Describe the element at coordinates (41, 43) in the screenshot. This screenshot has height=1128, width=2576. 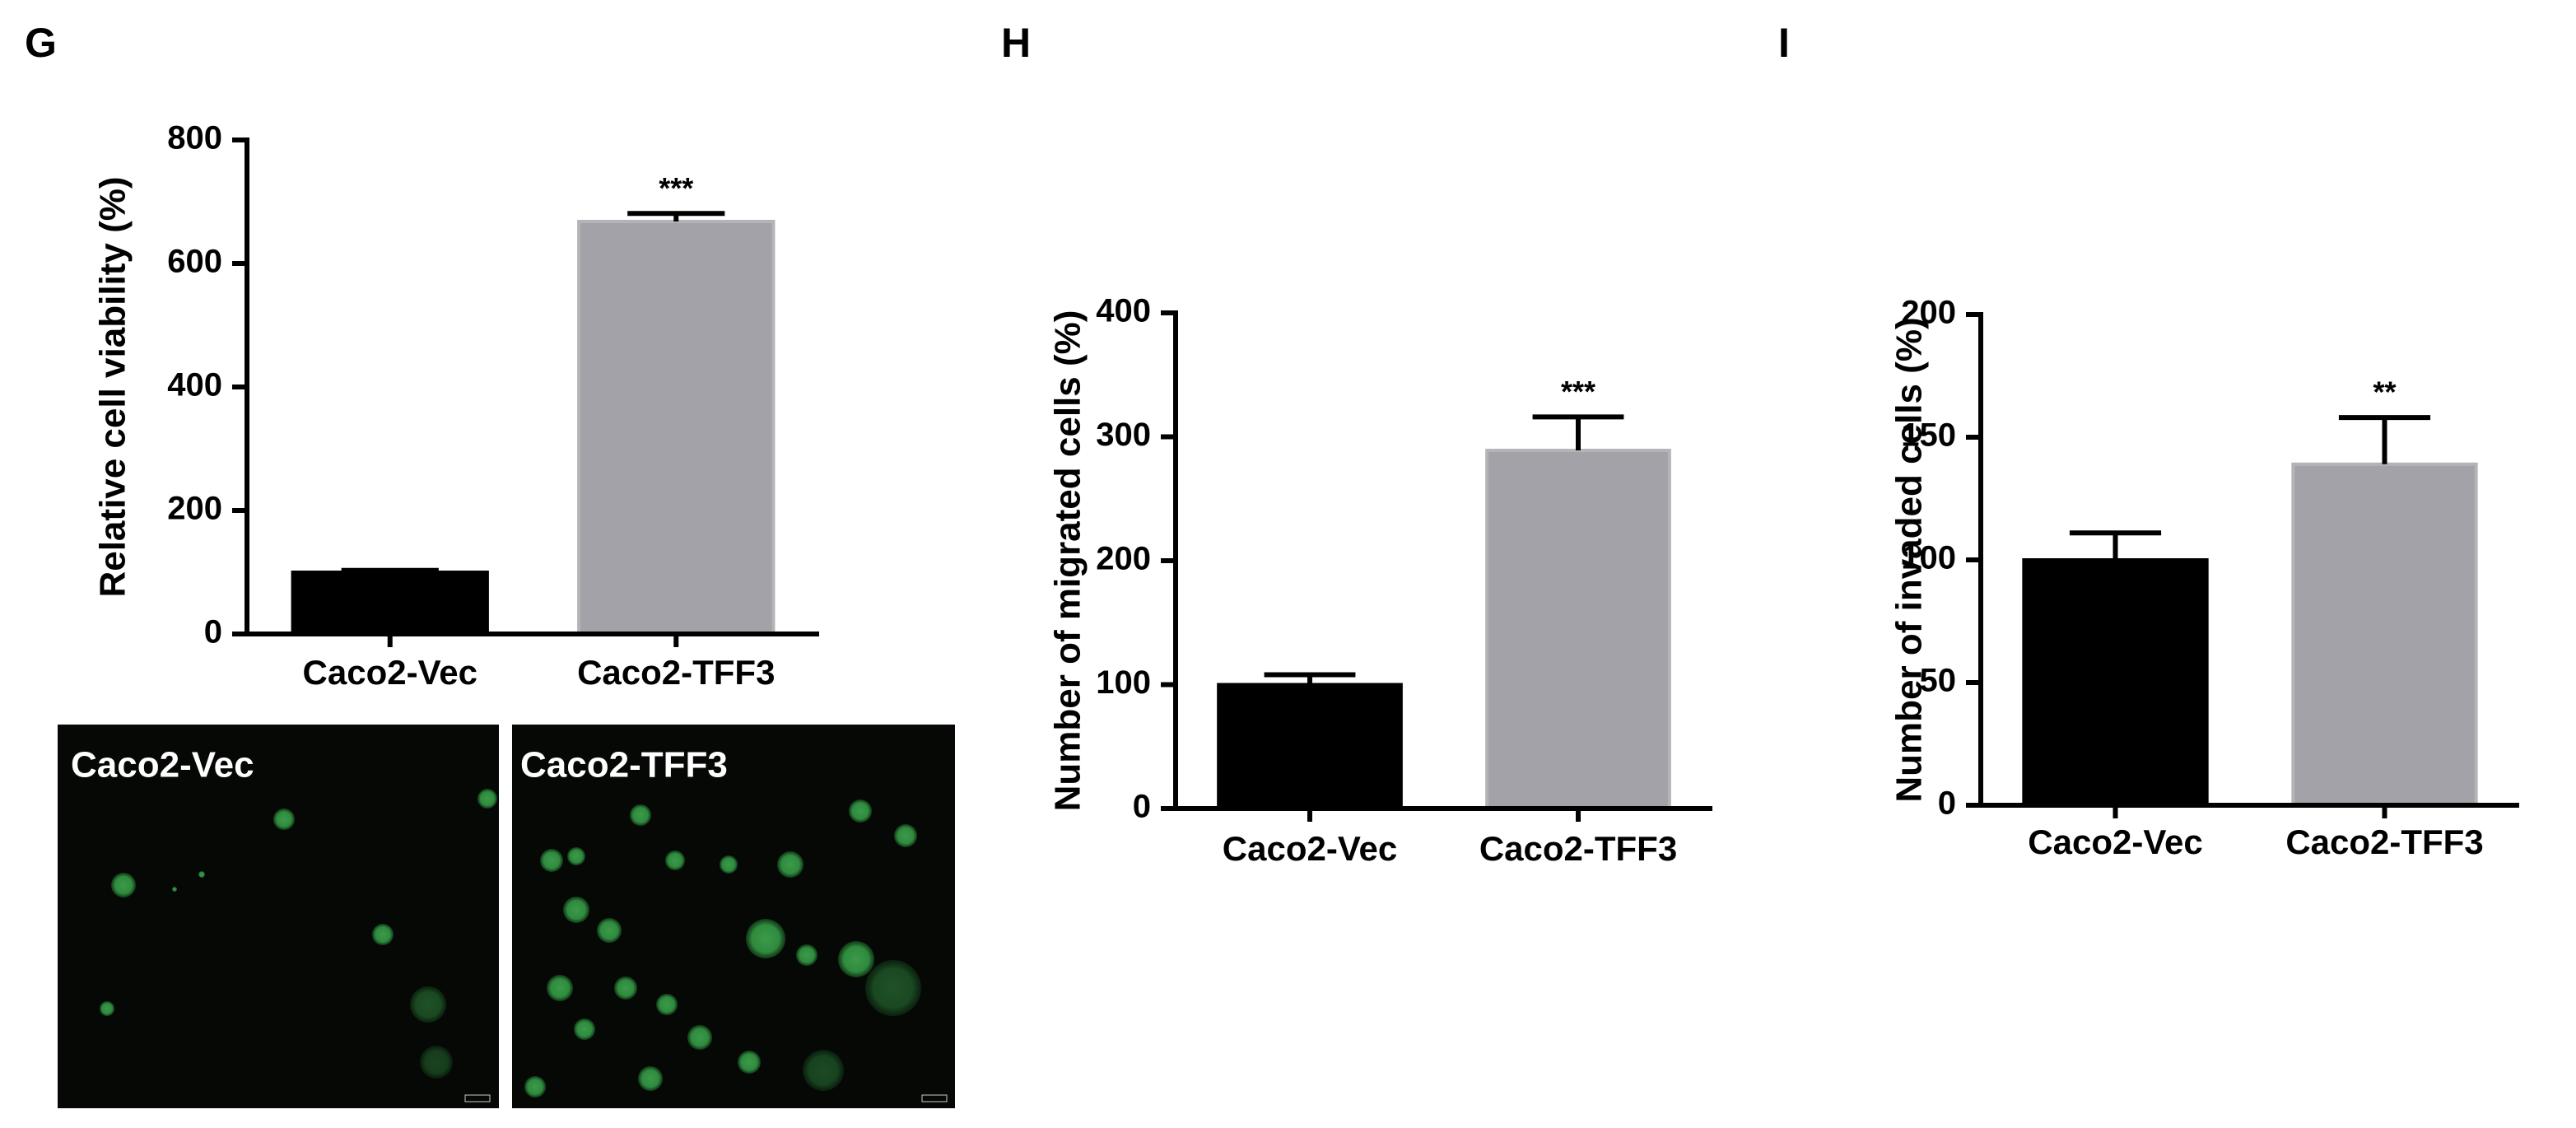
I see `panel-label: G` at that location.